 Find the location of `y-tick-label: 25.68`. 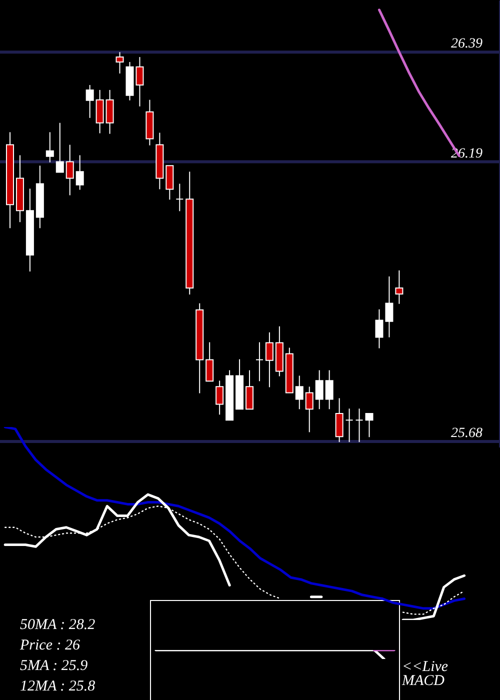

y-tick-label: 25.68 is located at coordinates (466, 434).